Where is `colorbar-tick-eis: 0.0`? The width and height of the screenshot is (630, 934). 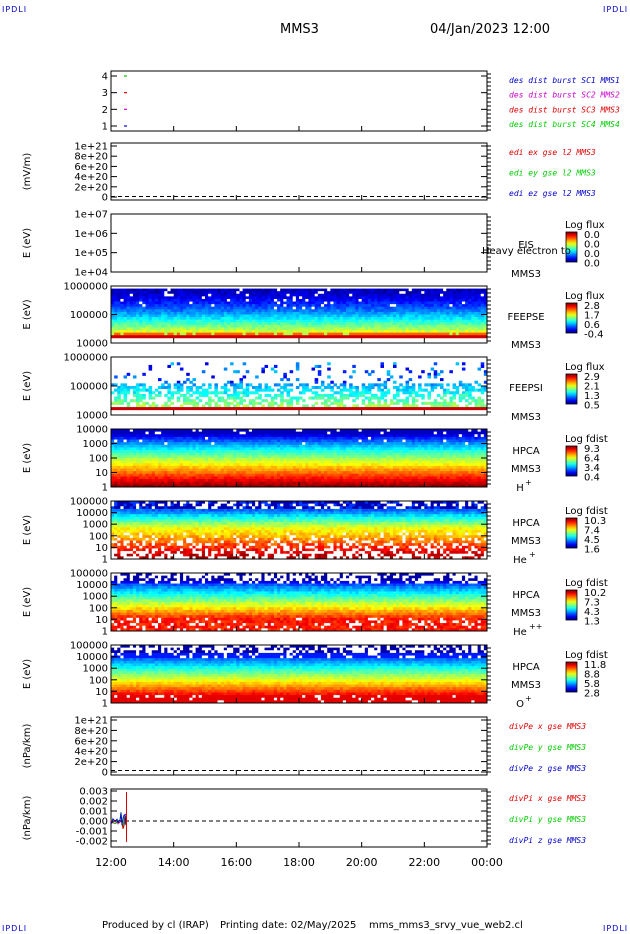 colorbar-tick-eis: 0.0 is located at coordinates (592, 254).